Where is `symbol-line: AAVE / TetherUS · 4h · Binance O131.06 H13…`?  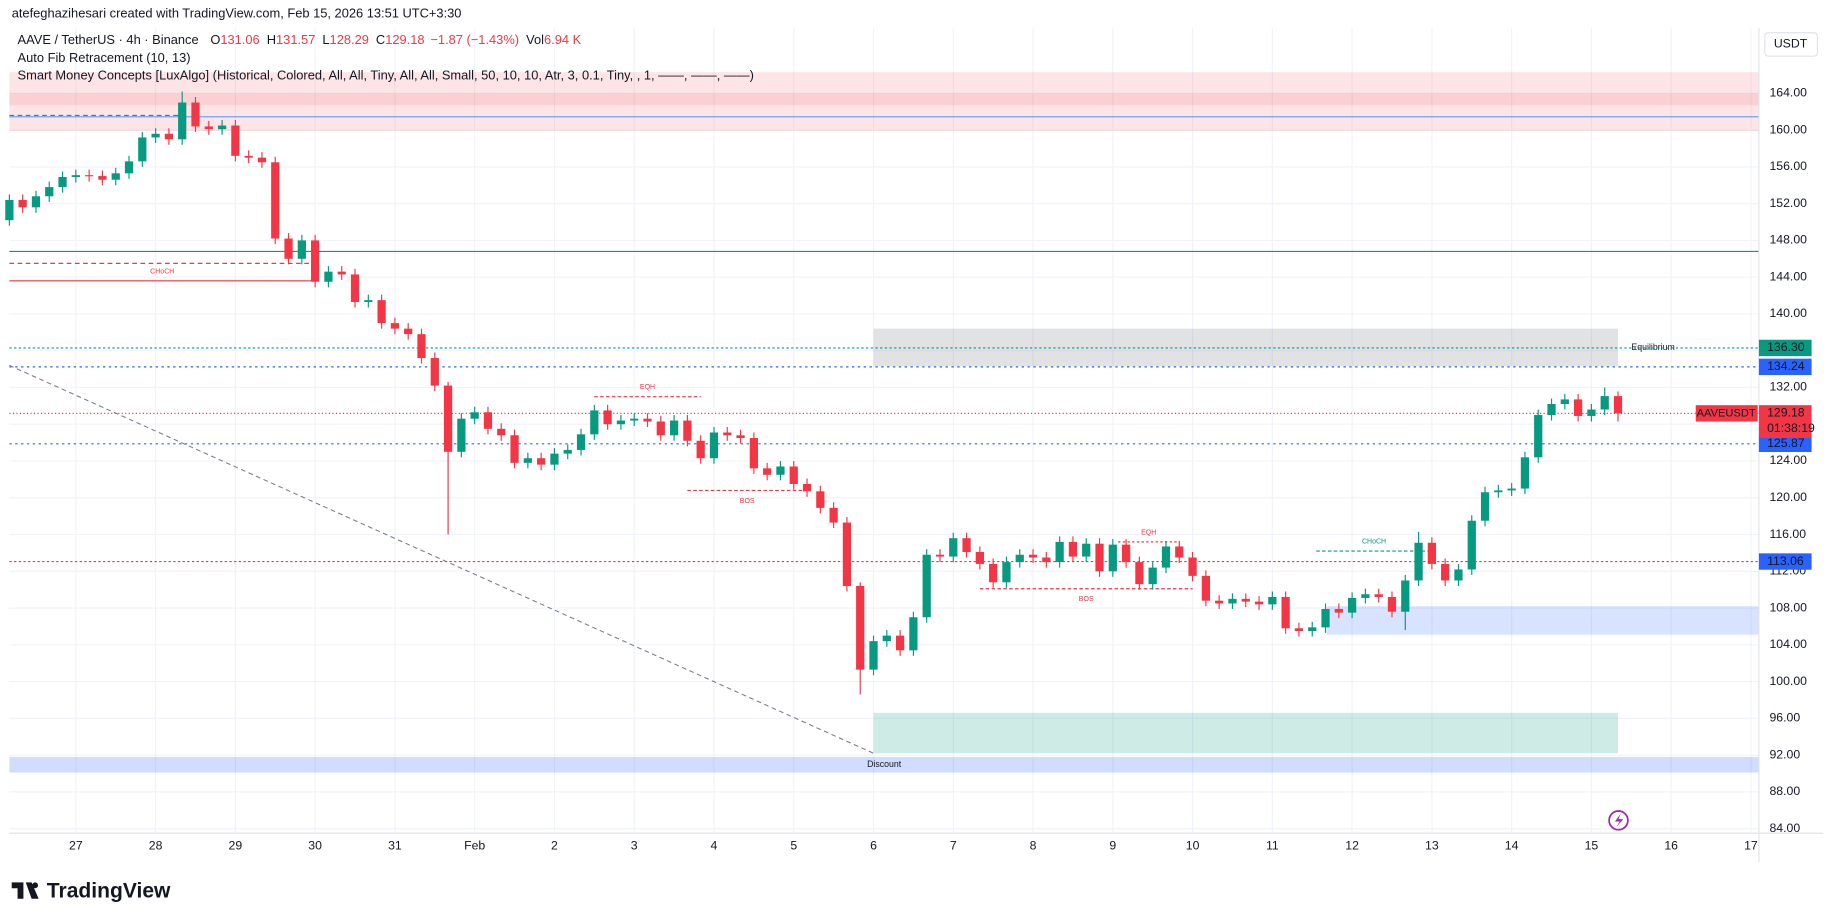 symbol-line: AAVE / TetherUS · 4h · Binance O131.06 H13… is located at coordinates (300, 39).